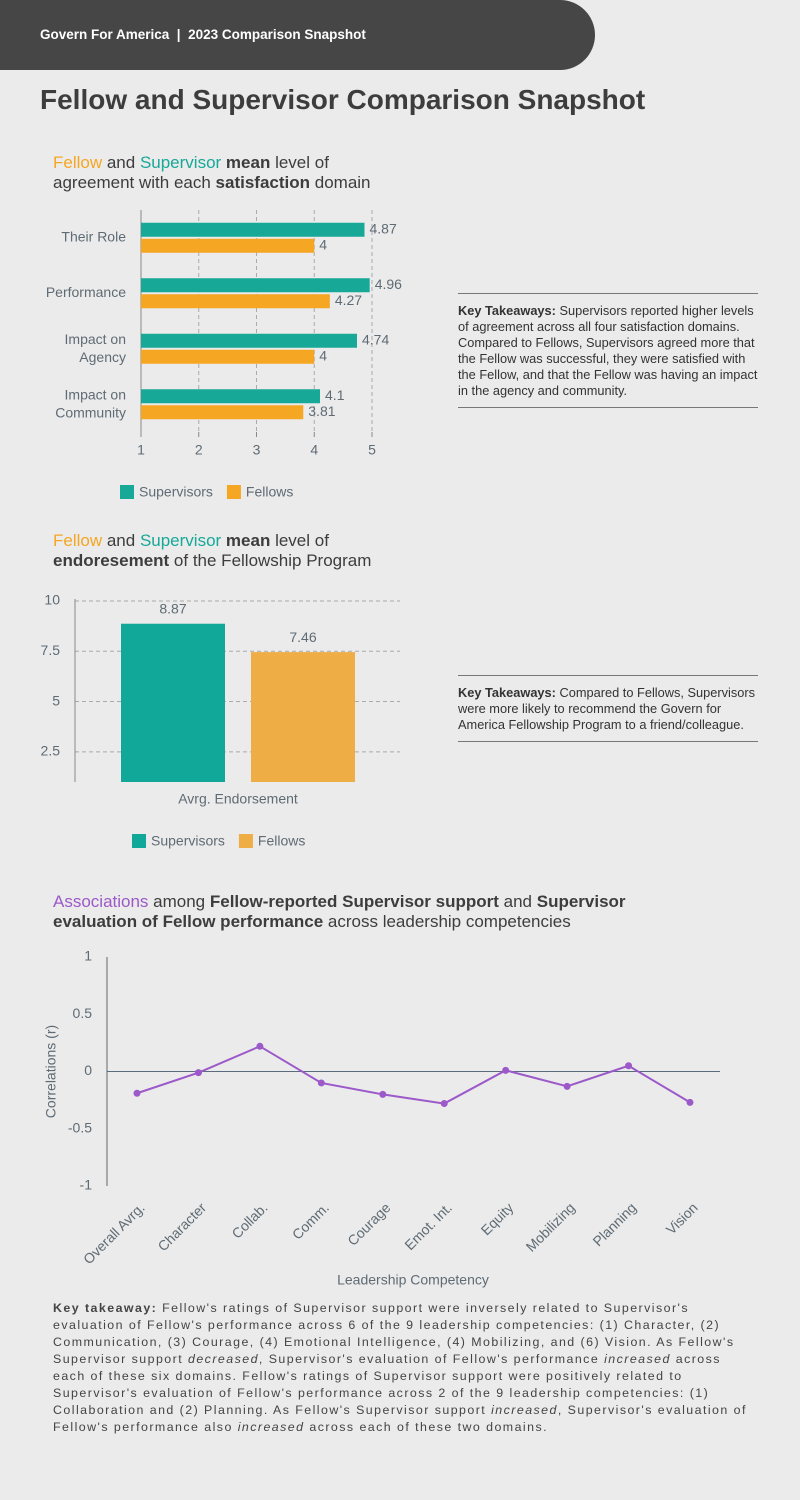 This screenshot has width=800, height=1500. What do you see at coordinates (388, 284) in the screenshot?
I see `value-label: 4.96` at bounding box center [388, 284].